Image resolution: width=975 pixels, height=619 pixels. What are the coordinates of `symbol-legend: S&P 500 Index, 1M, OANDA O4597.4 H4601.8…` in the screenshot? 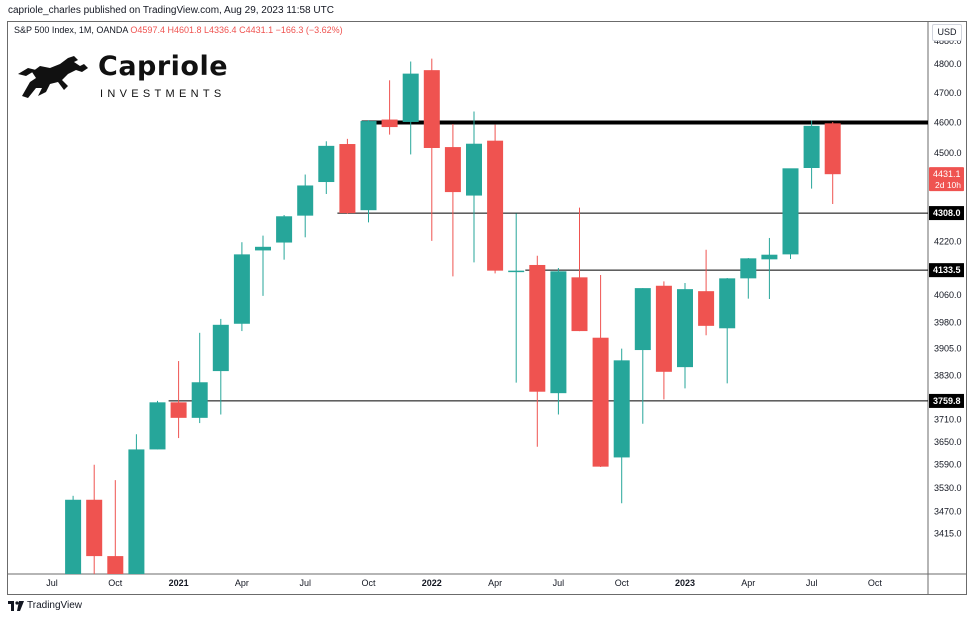 It's located at (178, 30).